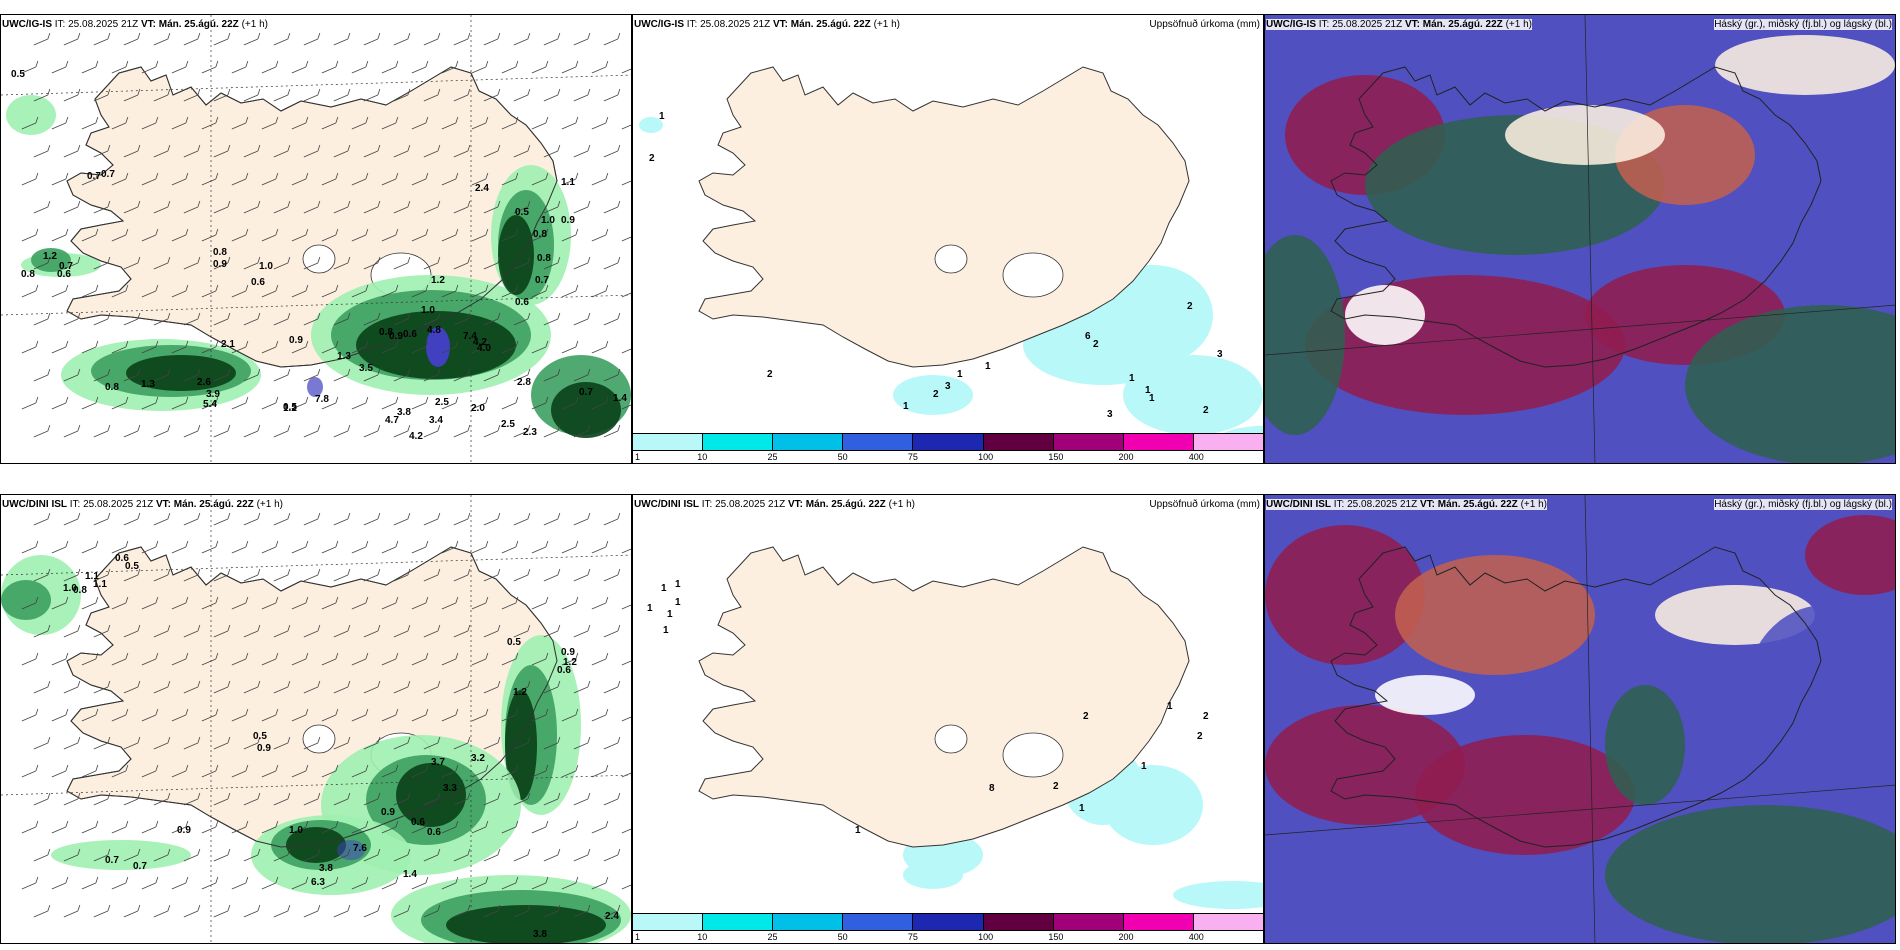  Describe the element at coordinates (1590, 239) in the screenshot. I see `meridian` at that location.